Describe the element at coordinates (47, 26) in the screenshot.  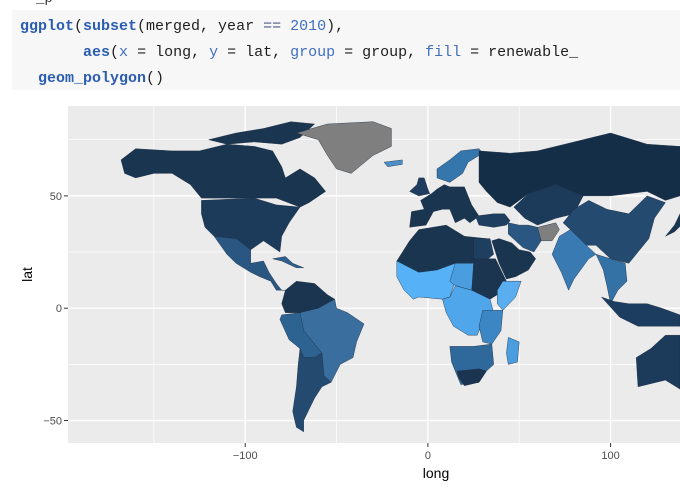
I see `code-fn-ggplot: ggplot` at that location.